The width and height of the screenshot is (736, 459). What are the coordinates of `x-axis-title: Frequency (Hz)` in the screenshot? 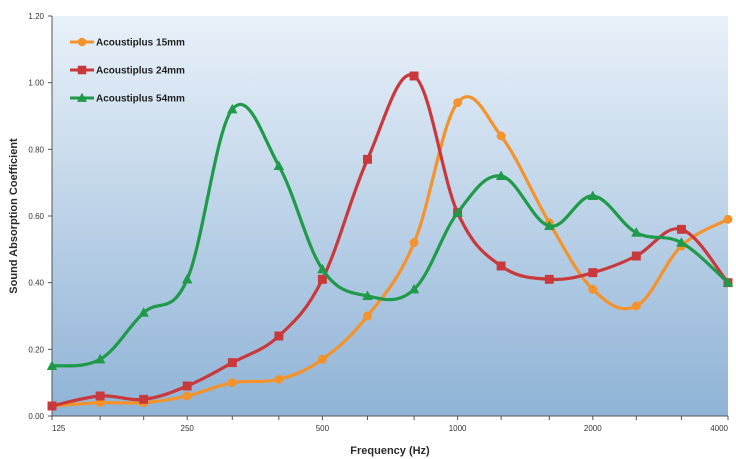 It's located at (390, 451).